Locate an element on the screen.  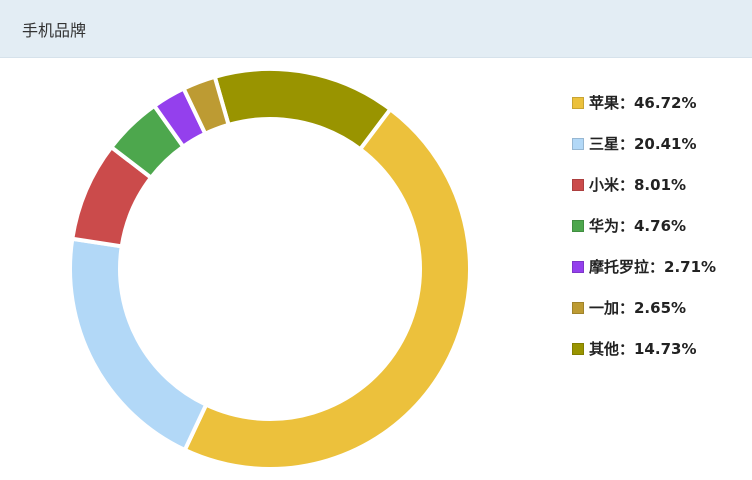
legend-item-3: 小米：8.01% is located at coordinates (644, 184).